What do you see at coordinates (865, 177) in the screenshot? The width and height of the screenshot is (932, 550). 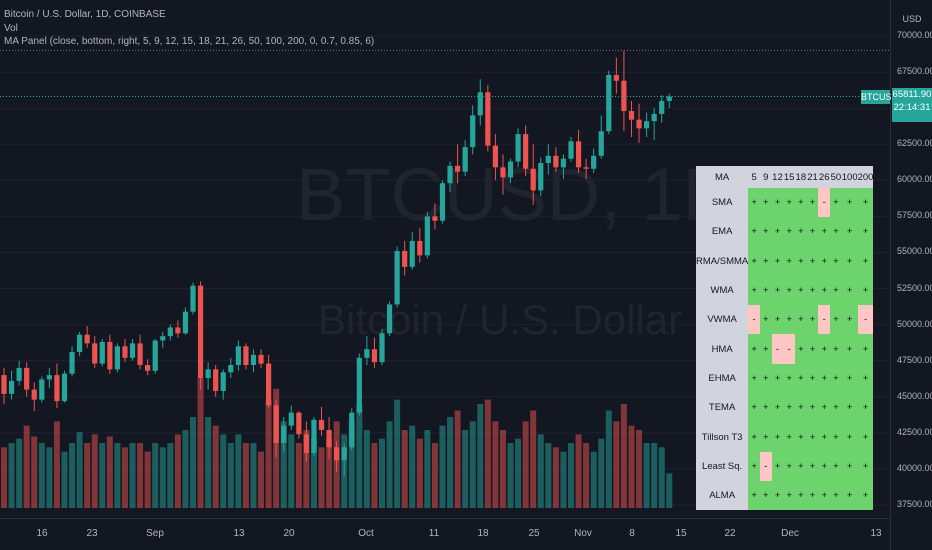 I see `ma-period-header: 200` at bounding box center [865, 177].